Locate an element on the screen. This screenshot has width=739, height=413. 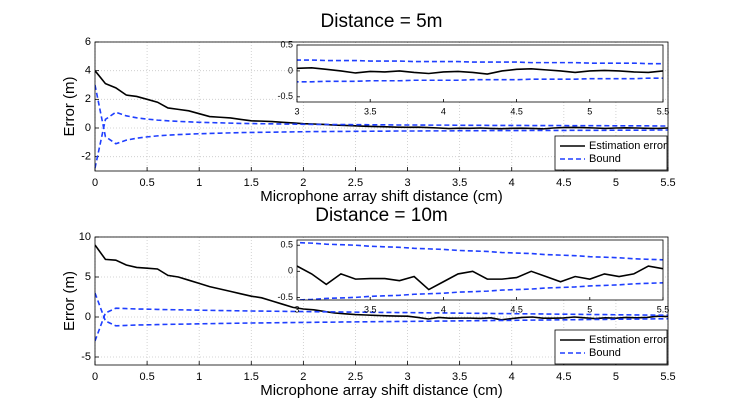
inset-area is located at coordinates (480, 270).